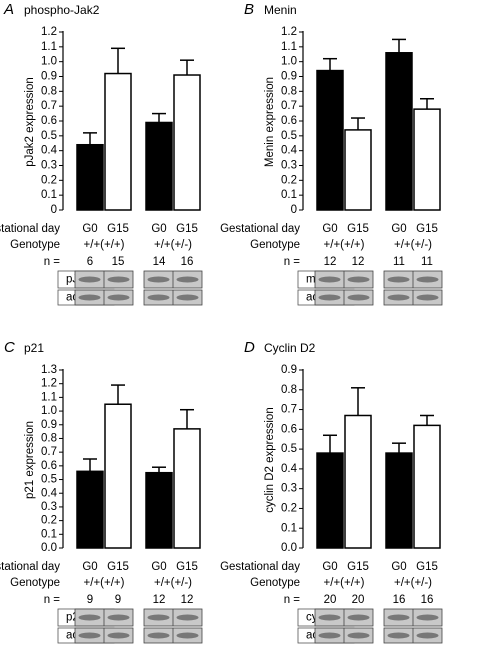  Describe the element at coordinates (358, 600) in the screenshot. I see `n-label: 20` at that location.